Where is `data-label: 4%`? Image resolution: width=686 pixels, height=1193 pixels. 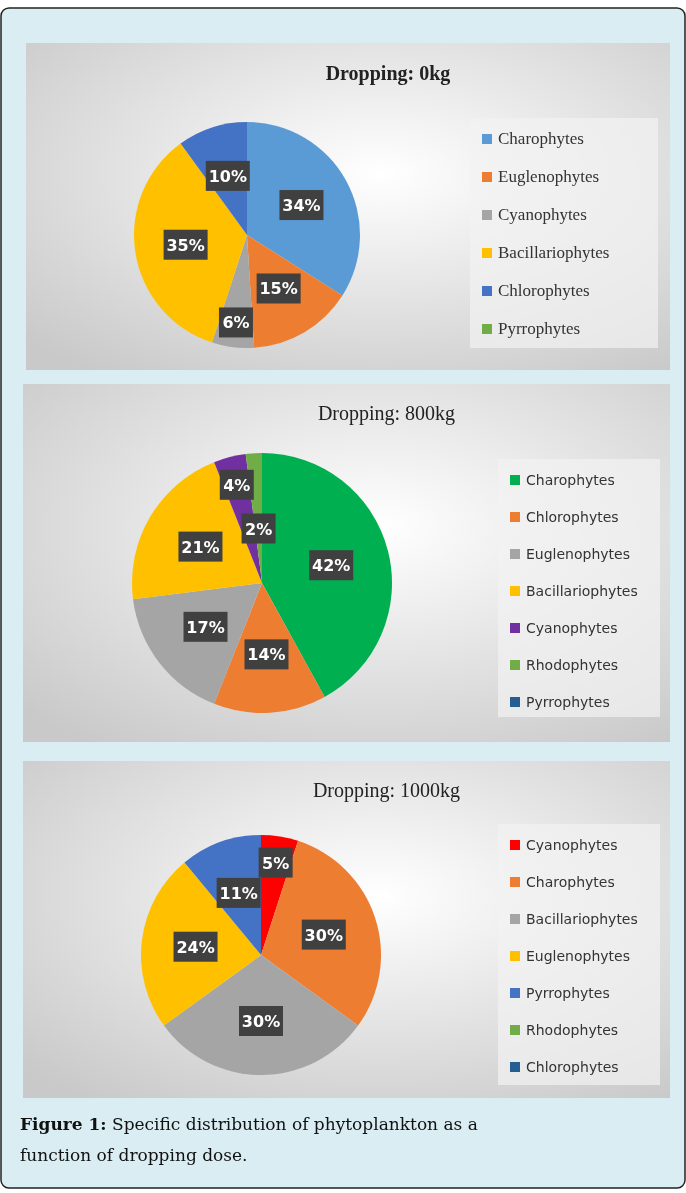
data-label: 4% is located at coordinates (237, 485).